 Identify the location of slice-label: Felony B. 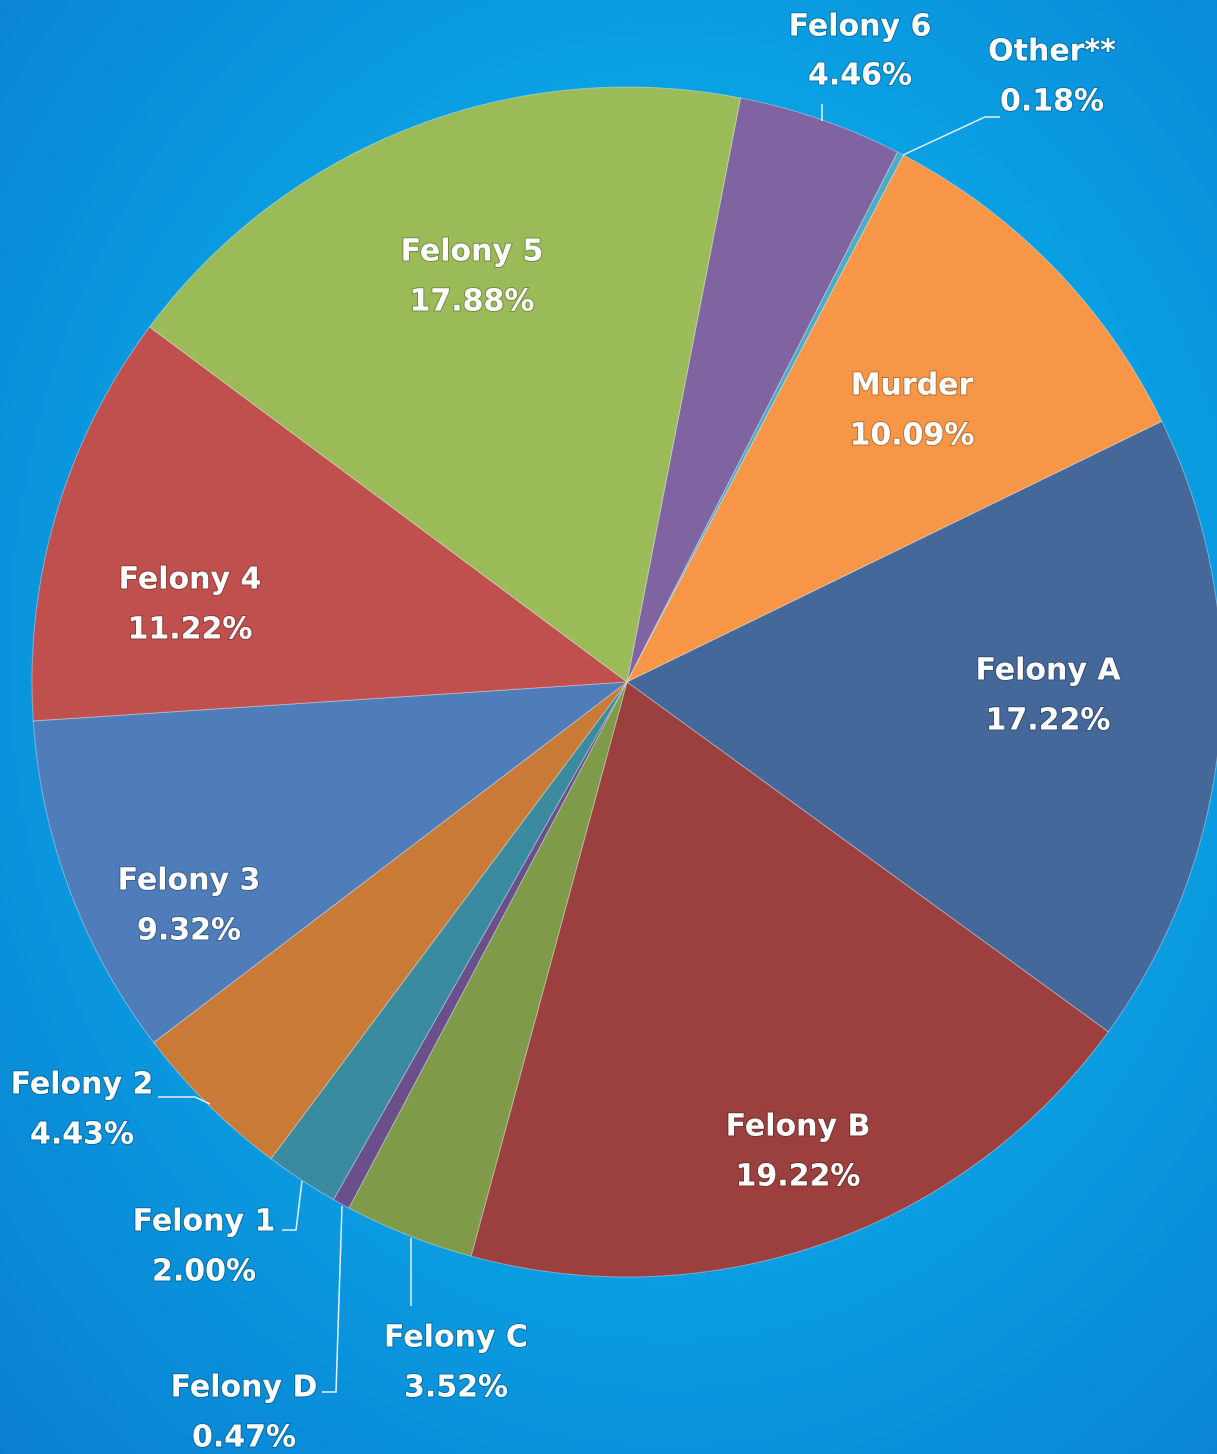
(798, 1126).